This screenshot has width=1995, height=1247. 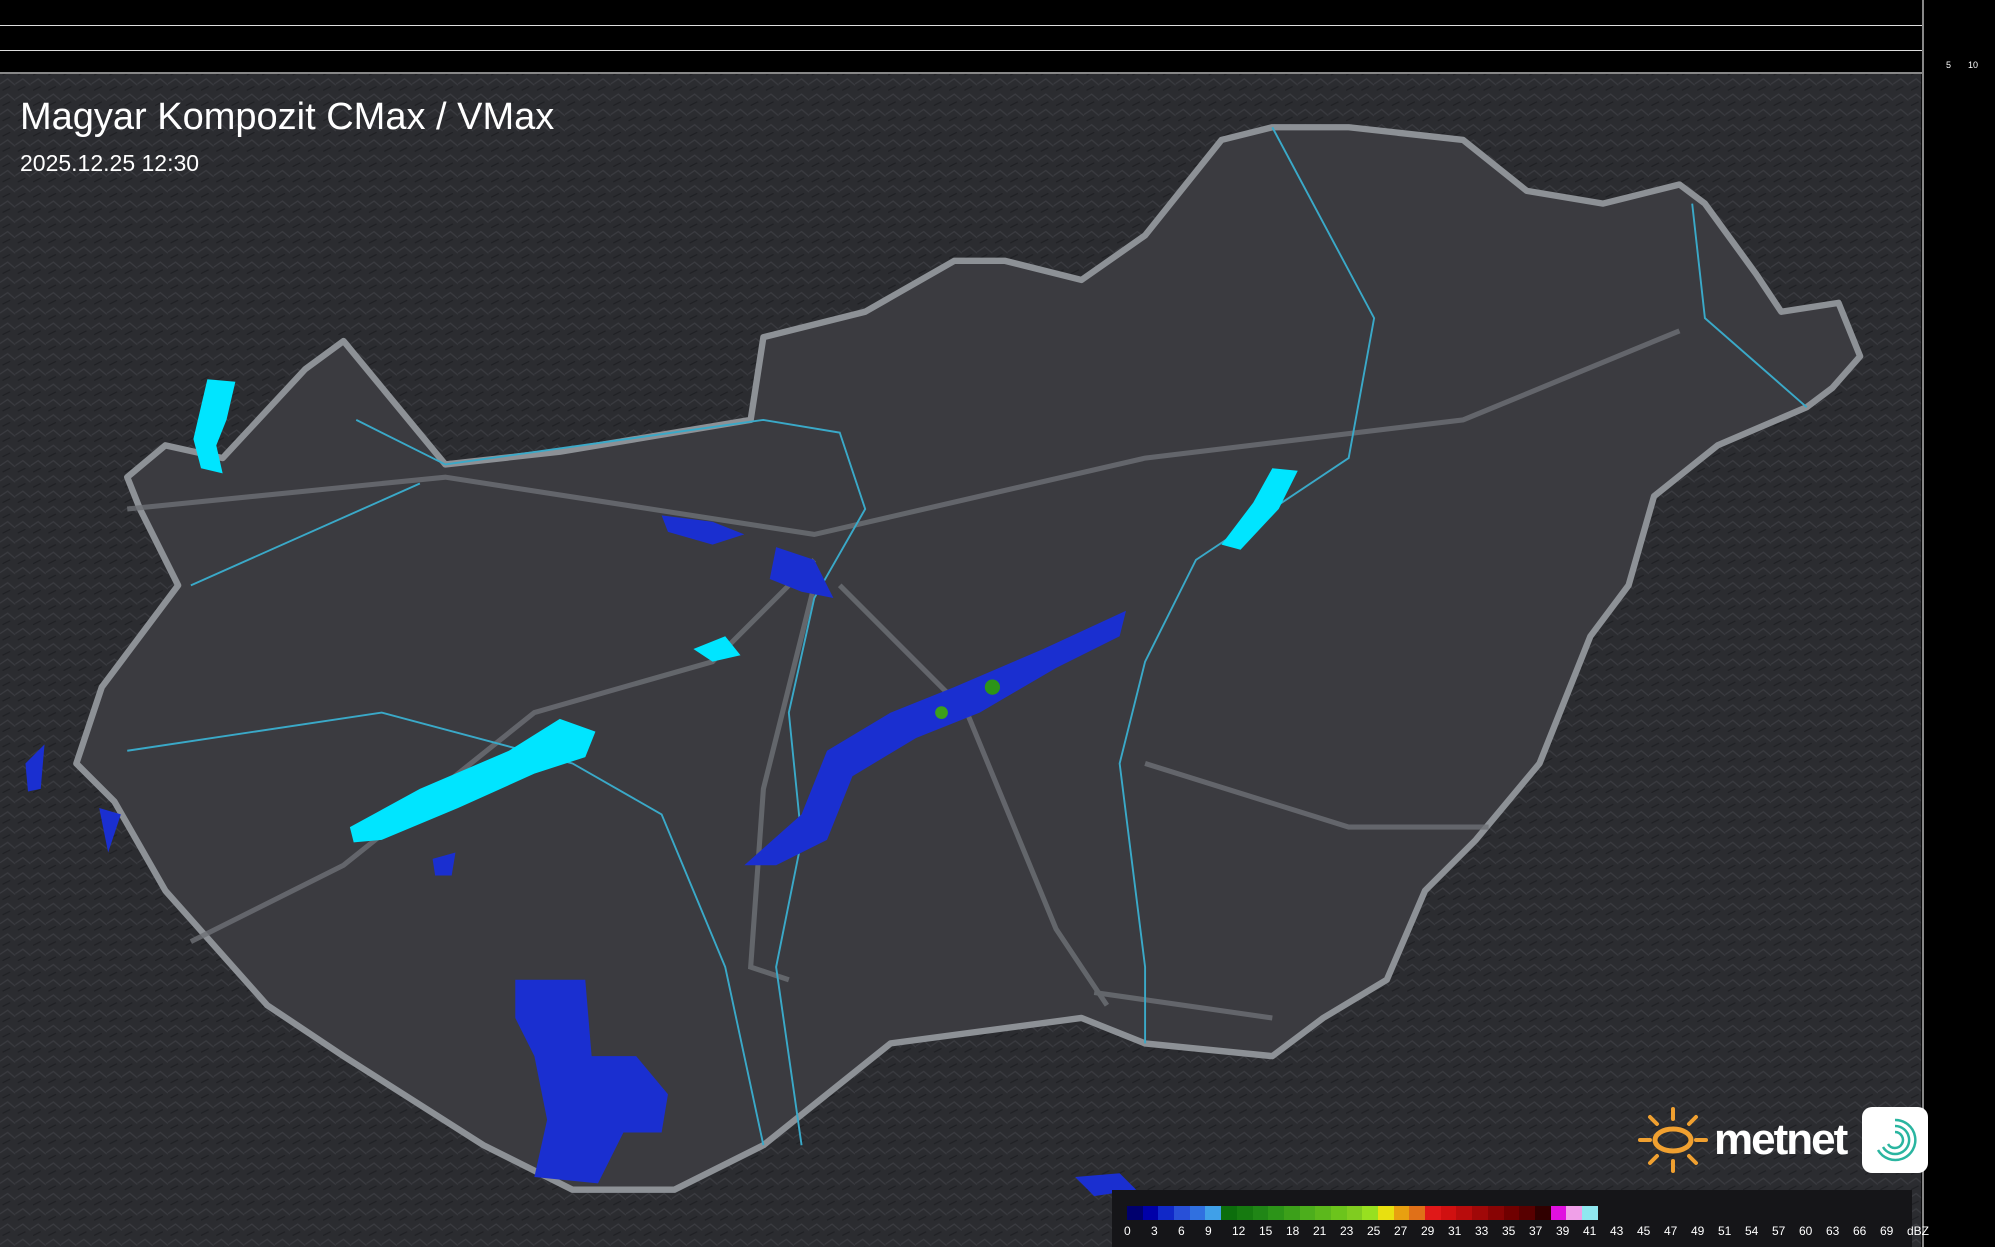 I want to click on legend-label: 9, so click(x=1208, y=1231).